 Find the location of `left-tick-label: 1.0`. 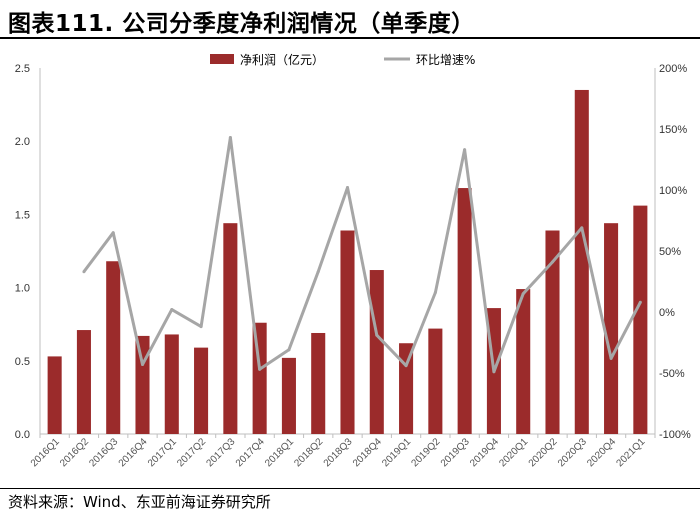

left-tick-label: 1.0 is located at coordinates (22, 289).